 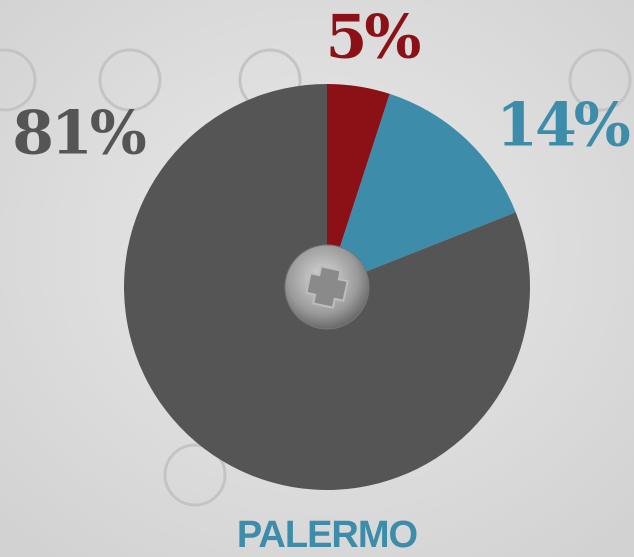 What do you see at coordinates (562, 126) in the screenshot?
I see `value-label: 14%` at bounding box center [562, 126].